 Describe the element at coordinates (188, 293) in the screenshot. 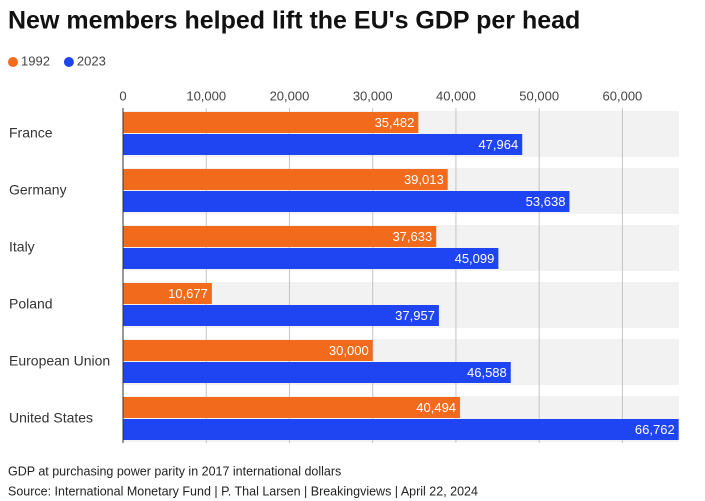

I see `value-label: 10,677` at that location.